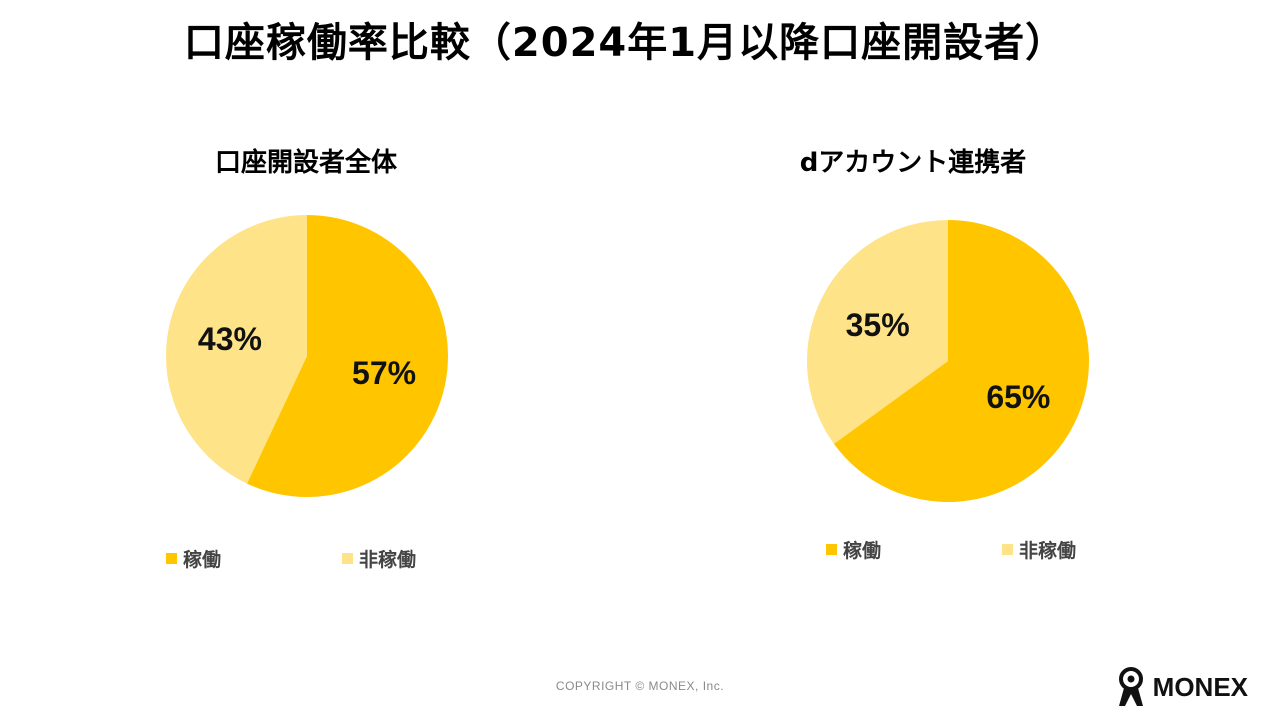 This screenshot has height=720, width=1280. Describe the element at coordinates (961, 361) in the screenshot. I see `slice-active-linked` at that location.